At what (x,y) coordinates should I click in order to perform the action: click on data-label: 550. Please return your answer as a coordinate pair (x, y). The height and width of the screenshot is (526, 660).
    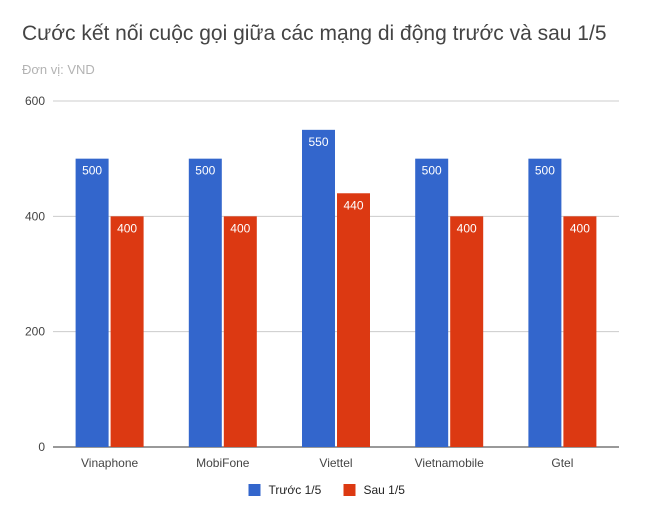
    Looking at the image, I should click on (318, 142).